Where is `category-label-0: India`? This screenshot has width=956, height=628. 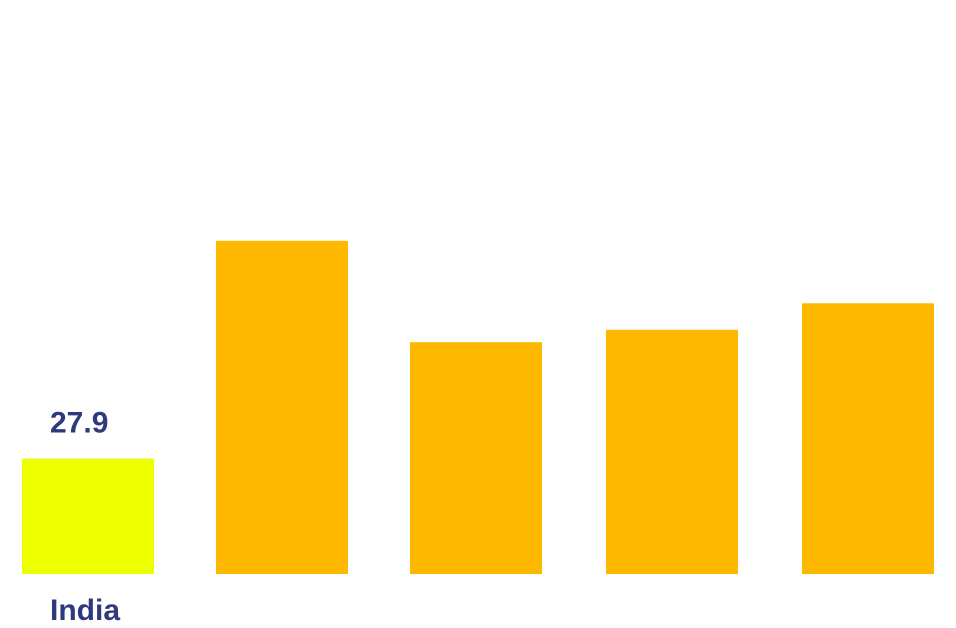
category-label-0: India is located at coordinates (85, 610).